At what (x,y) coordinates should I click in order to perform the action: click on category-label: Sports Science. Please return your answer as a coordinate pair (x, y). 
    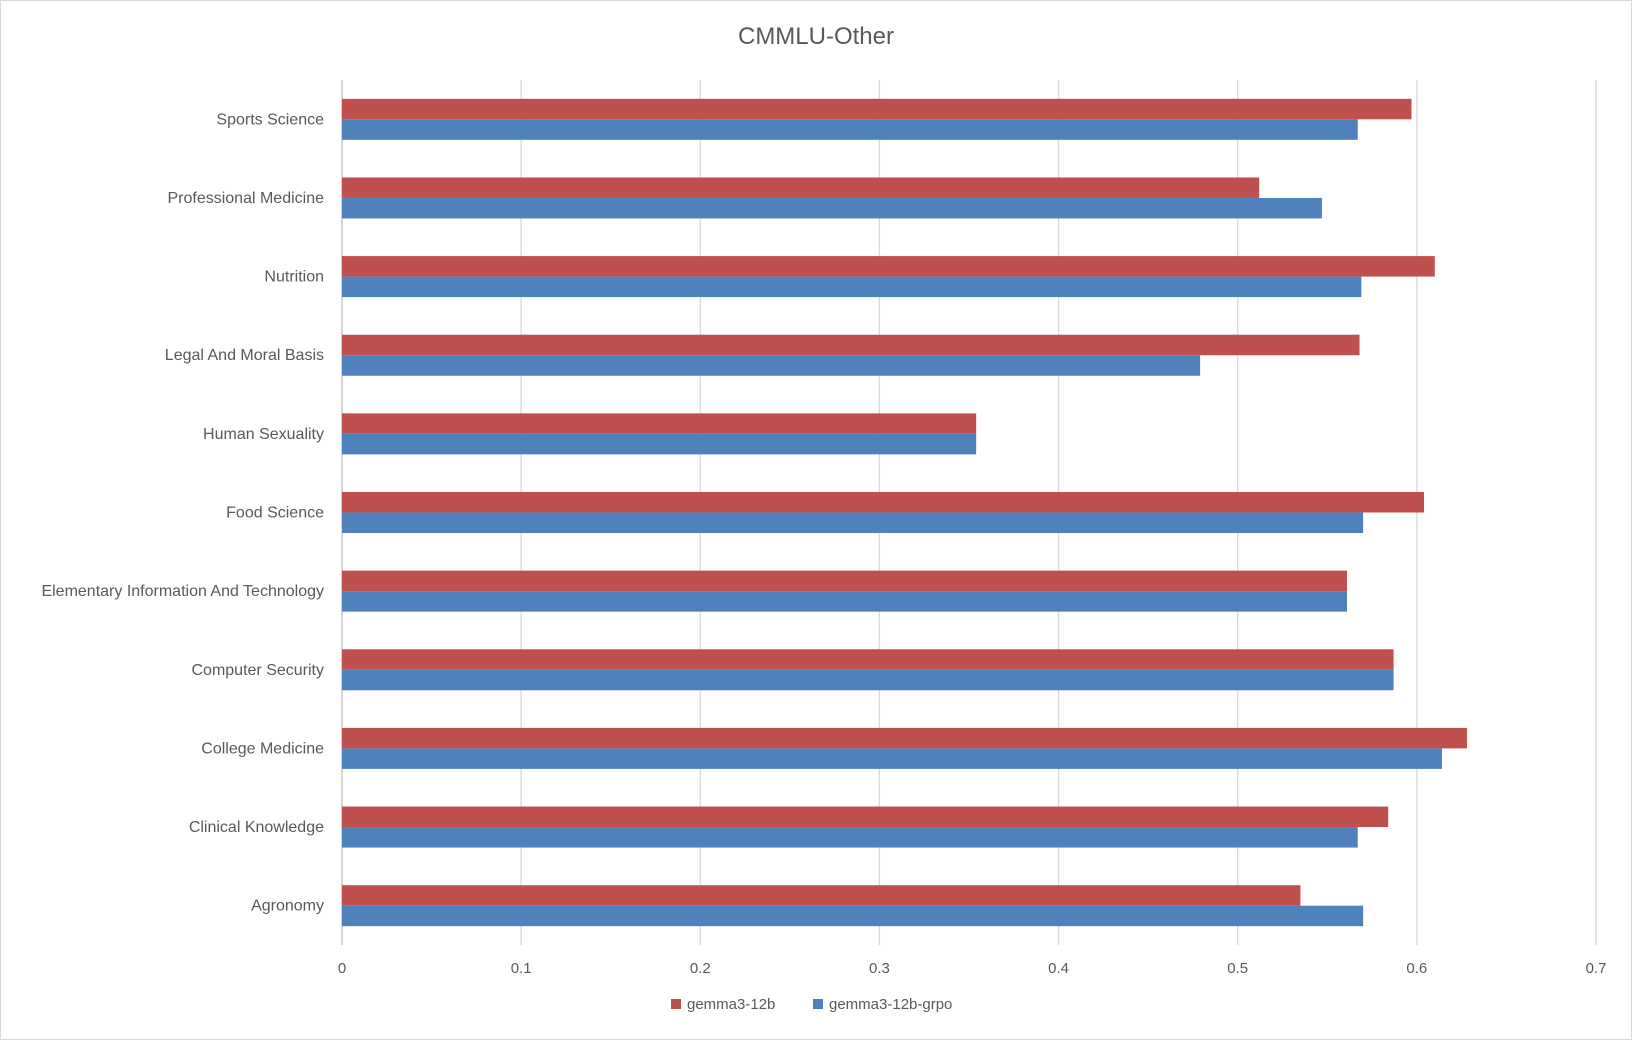
    Looking at the image, I should click on (270, 119).